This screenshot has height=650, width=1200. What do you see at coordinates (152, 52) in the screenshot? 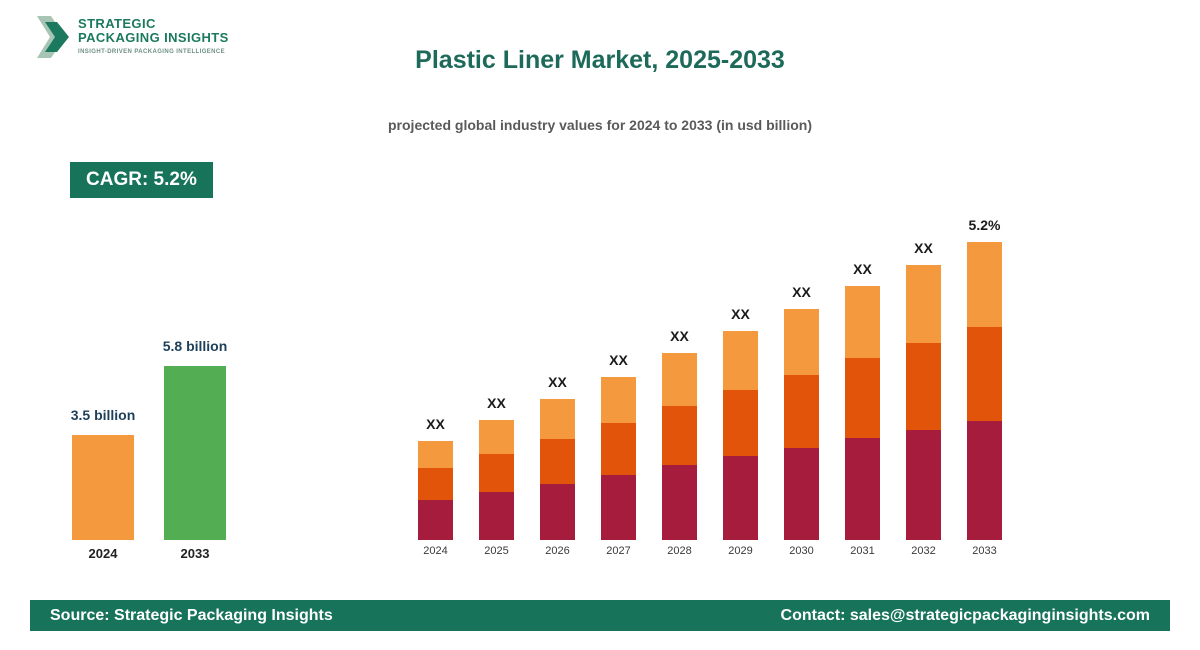
I see `logo-tagline: INSIGHT-DRIVEN PACKAGING INTELLIGENCE` at bounding box center [152, 52].